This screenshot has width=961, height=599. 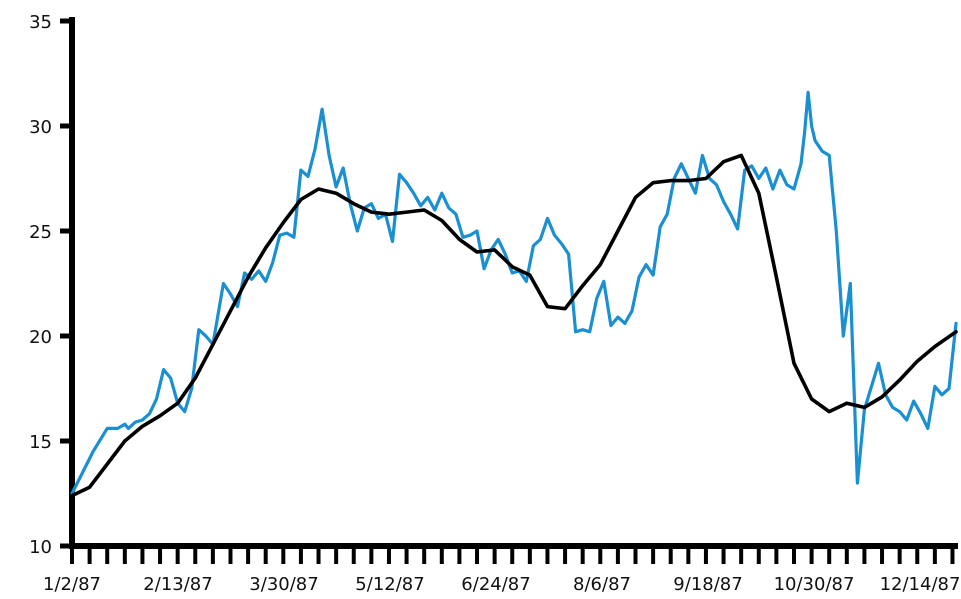 I want to click on x-tick-label-3: 5/12/87, so click(x=389, y=584).